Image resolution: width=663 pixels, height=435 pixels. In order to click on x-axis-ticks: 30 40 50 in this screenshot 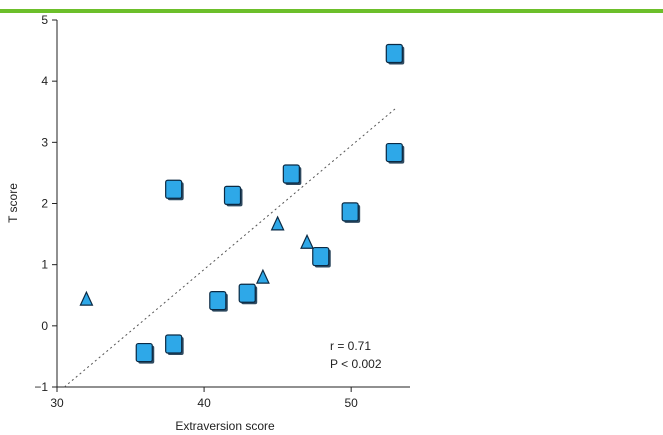, I will do `click(204, 398)`.